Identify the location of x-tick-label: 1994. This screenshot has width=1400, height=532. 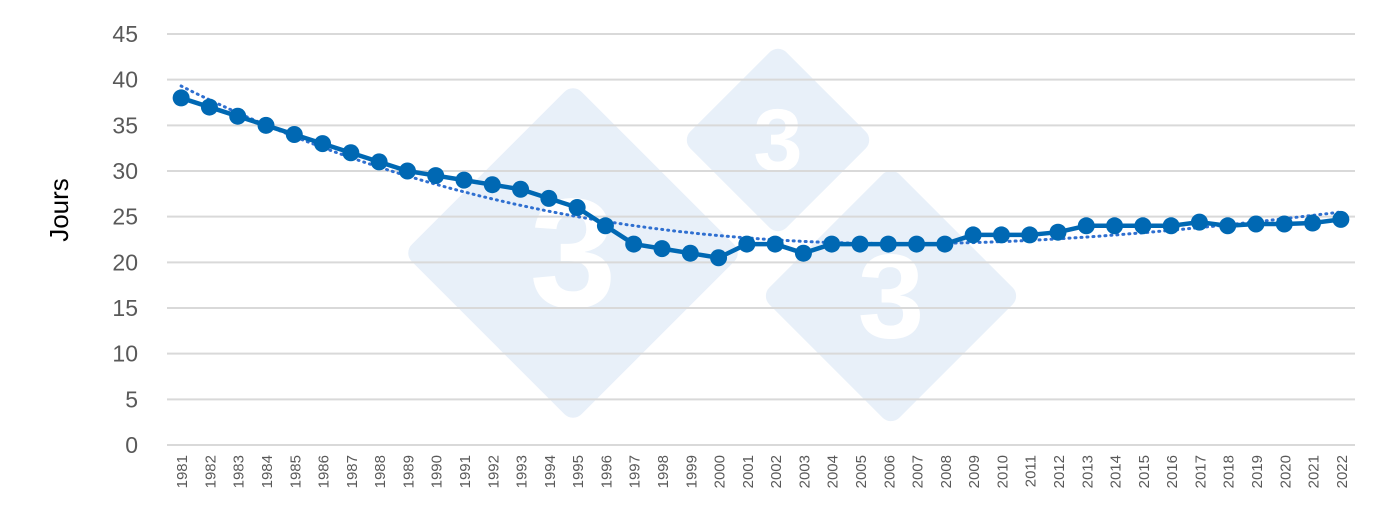
(550, 471).